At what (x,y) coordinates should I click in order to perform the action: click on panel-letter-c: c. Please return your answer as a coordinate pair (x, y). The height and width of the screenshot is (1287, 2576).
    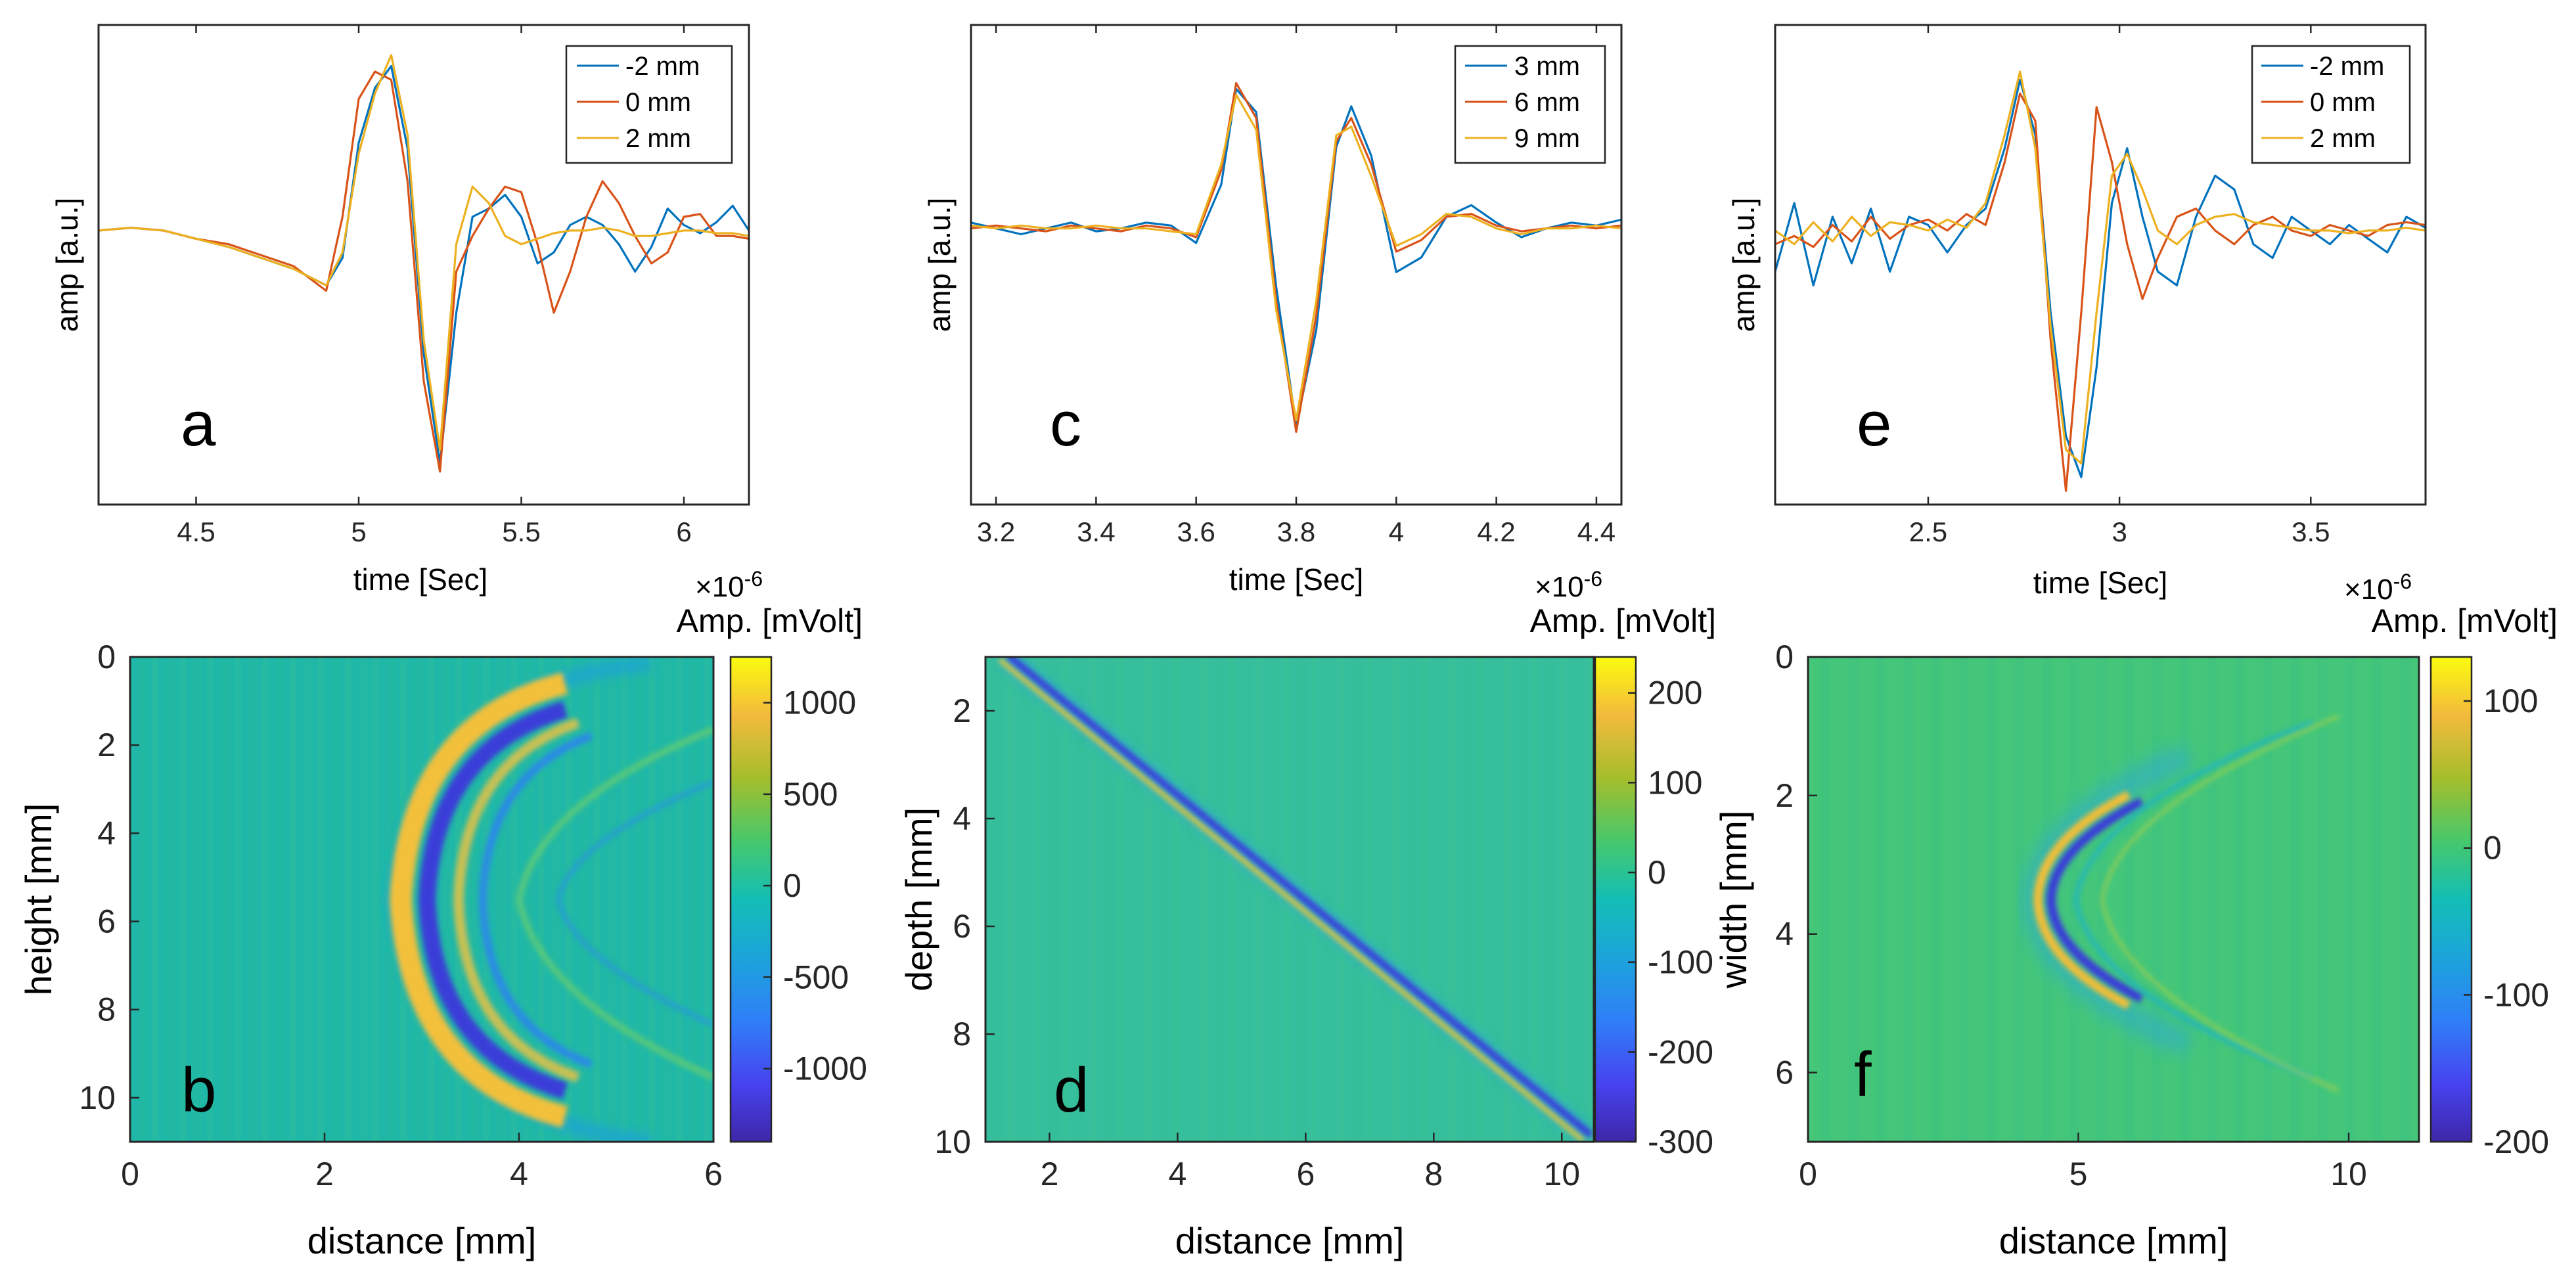
    Looking at the image, I should click on (1065, 424).